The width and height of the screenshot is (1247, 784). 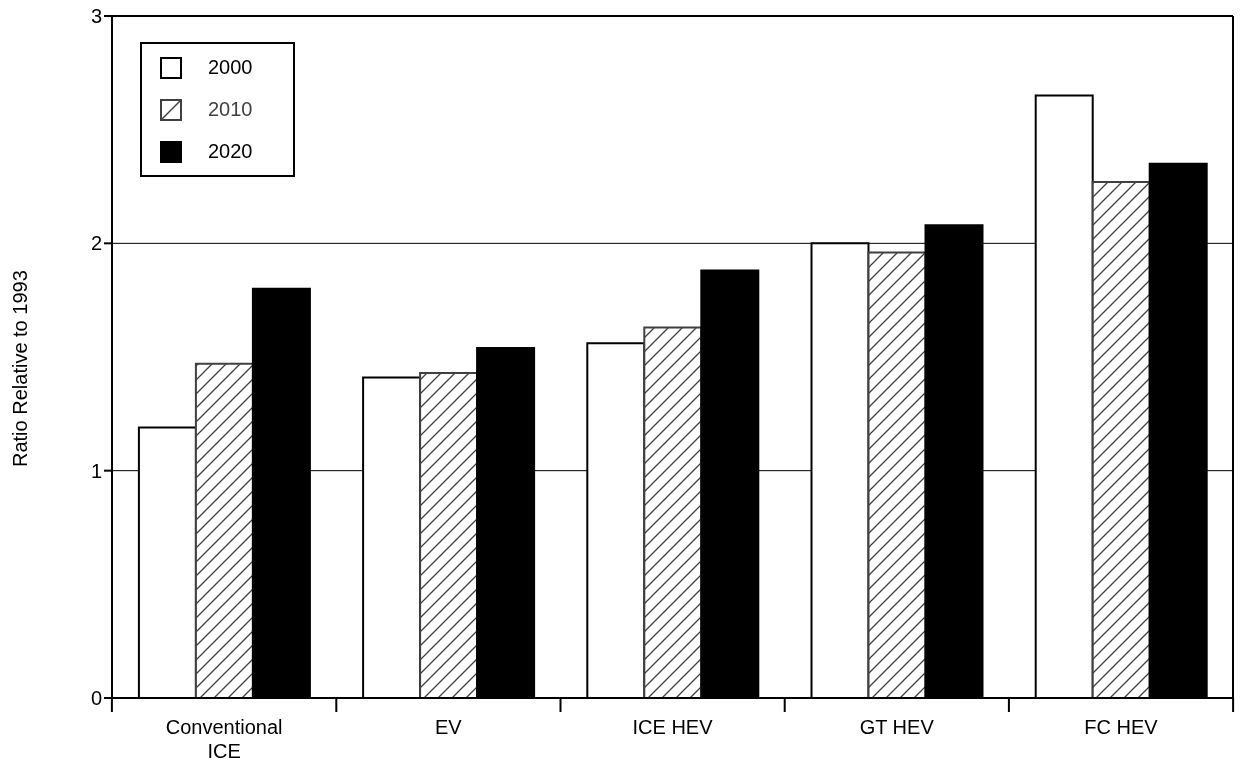 I want to click on legend-label: 2020, so click(x=230, y=151).